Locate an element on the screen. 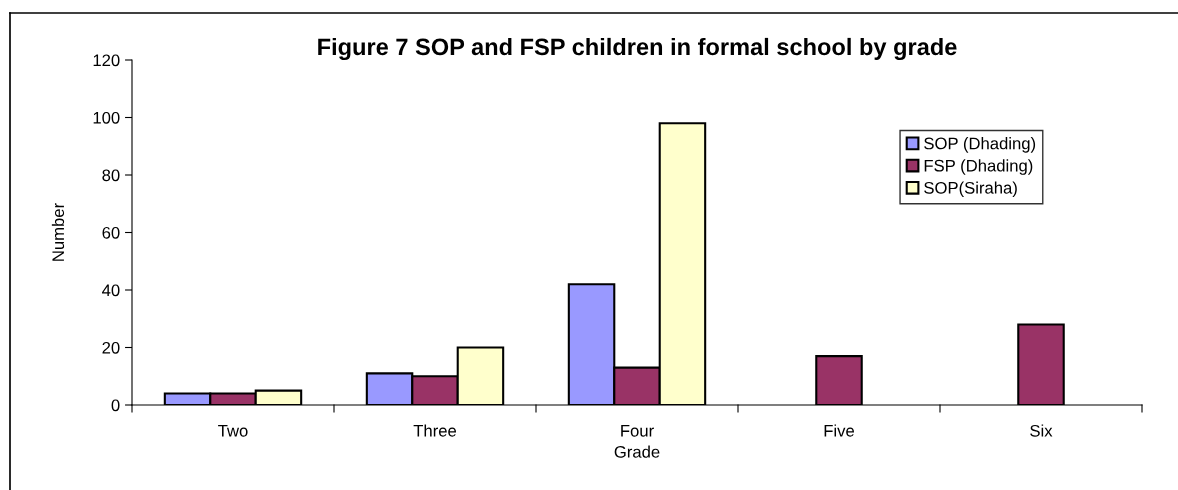  y-tick-label: 60 is located at coordinates (111, 232).